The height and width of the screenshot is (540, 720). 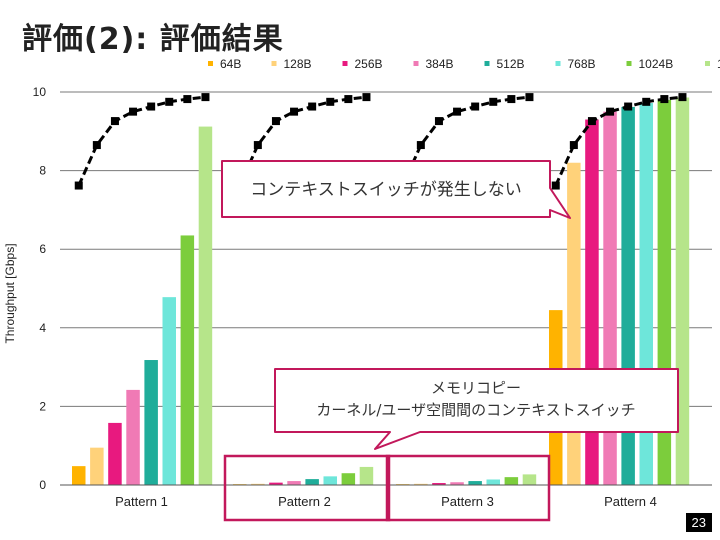 What do you see at coordinates (230, 64) in the screenshot?
I see `legend-label-64B: 64B` at bounding box center [230, 64].